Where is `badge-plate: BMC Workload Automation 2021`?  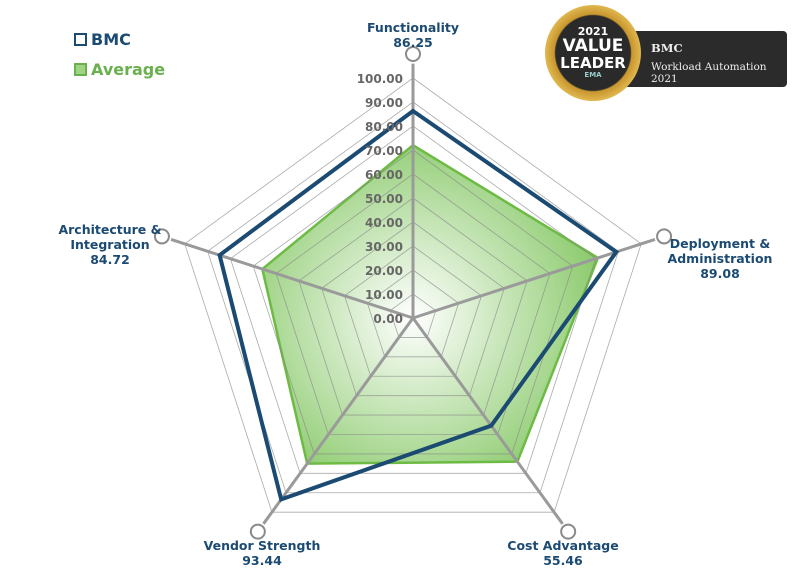
badge-plate: BMC Workload Automation 2021 is located at coordinates (701, 59).